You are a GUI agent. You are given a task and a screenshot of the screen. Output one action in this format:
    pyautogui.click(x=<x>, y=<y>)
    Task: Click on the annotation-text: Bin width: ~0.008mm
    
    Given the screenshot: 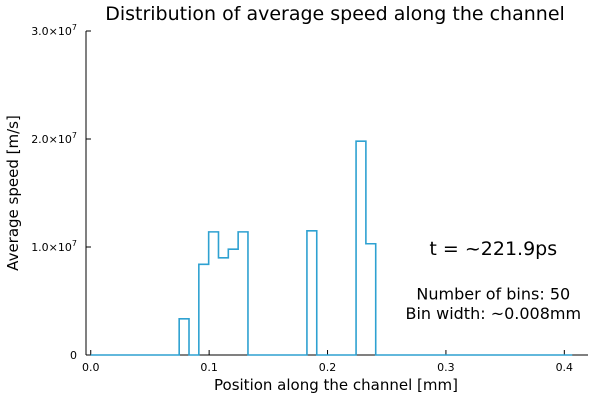 What is the action you would take?
    pyautogui.click(x=493, y=313)
    